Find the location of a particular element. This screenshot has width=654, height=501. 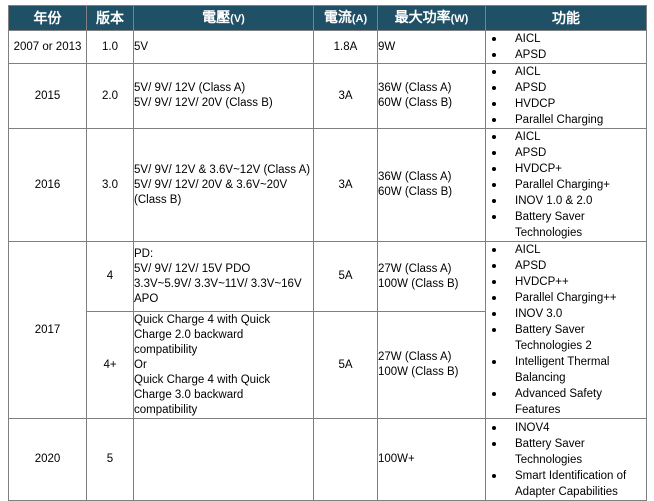

cell-version: 1.0 is located at coordinates (110, 47).